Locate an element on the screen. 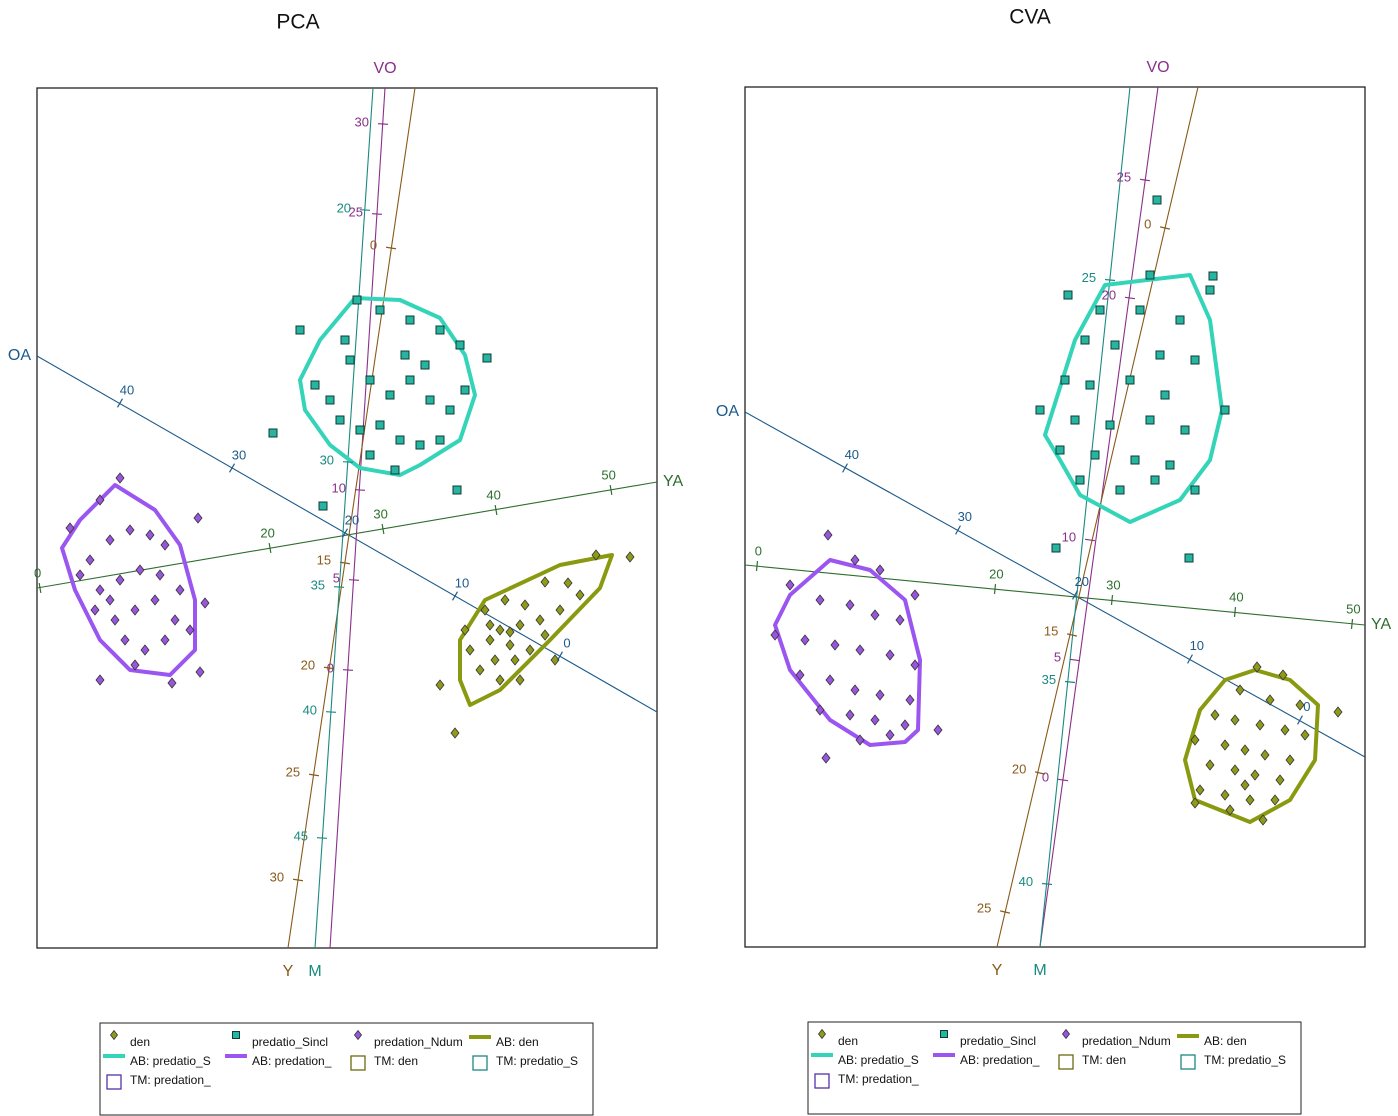  chart-title: PCA is located at coordinates (297, 22).